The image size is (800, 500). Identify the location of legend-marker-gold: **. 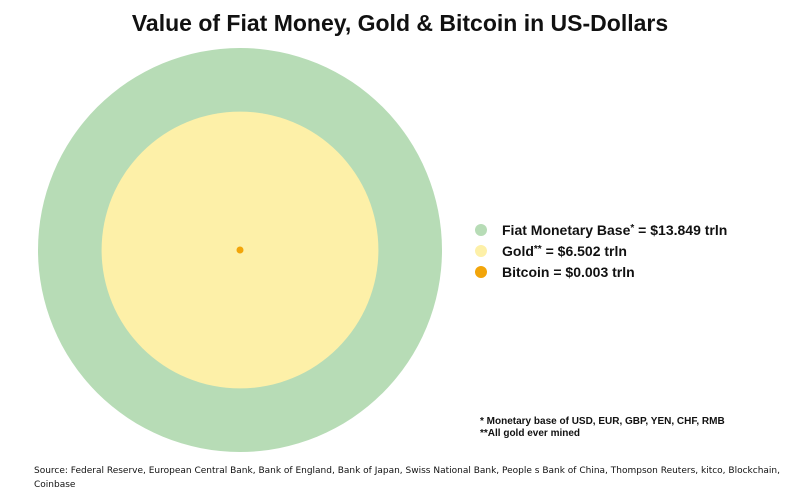
(537, 249).